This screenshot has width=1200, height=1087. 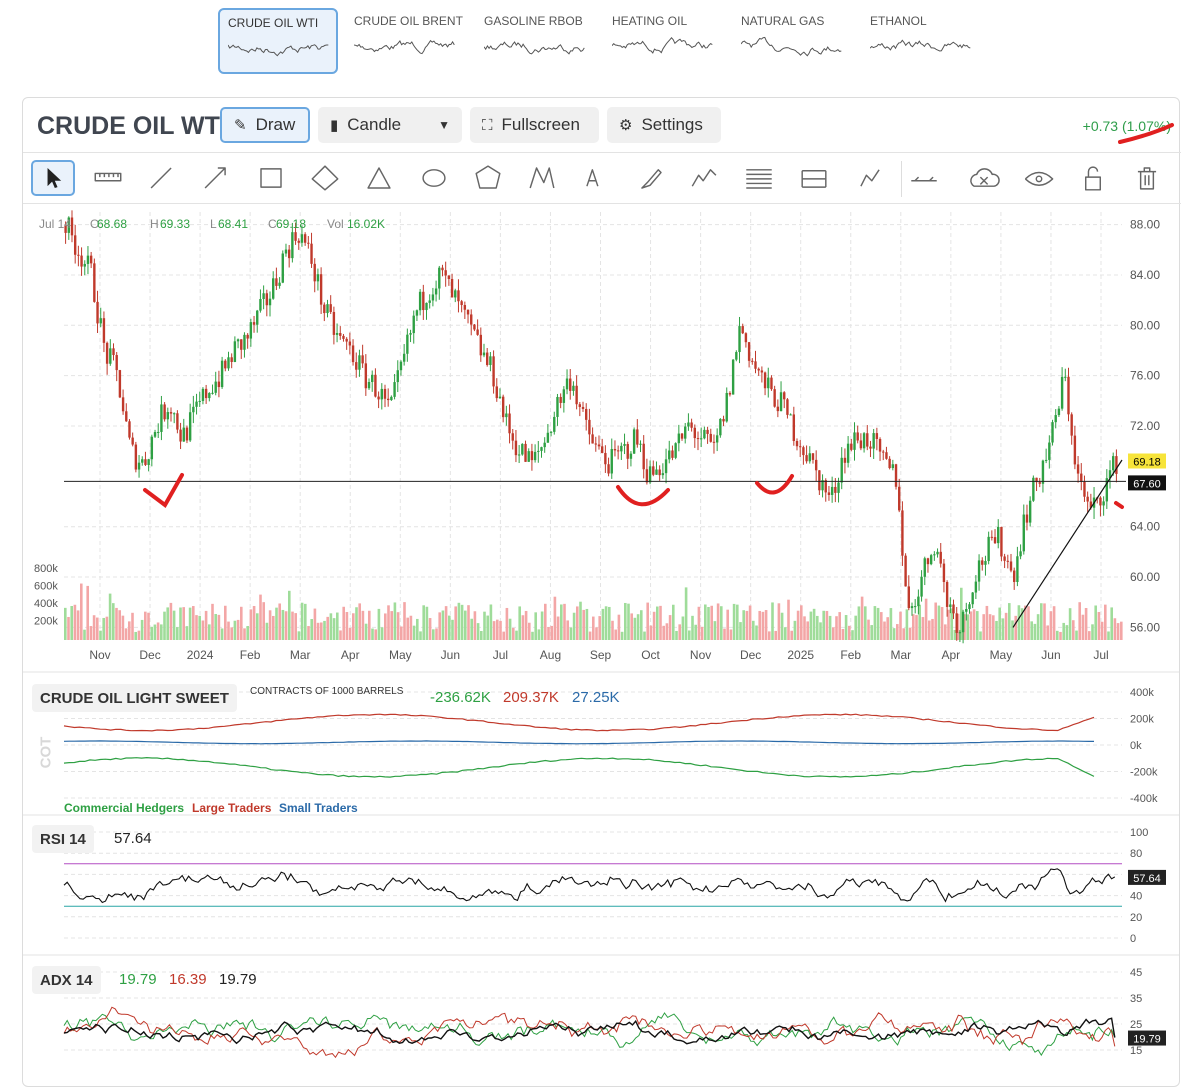 I want to click on polygon-tool, so click(x=488, y=178).